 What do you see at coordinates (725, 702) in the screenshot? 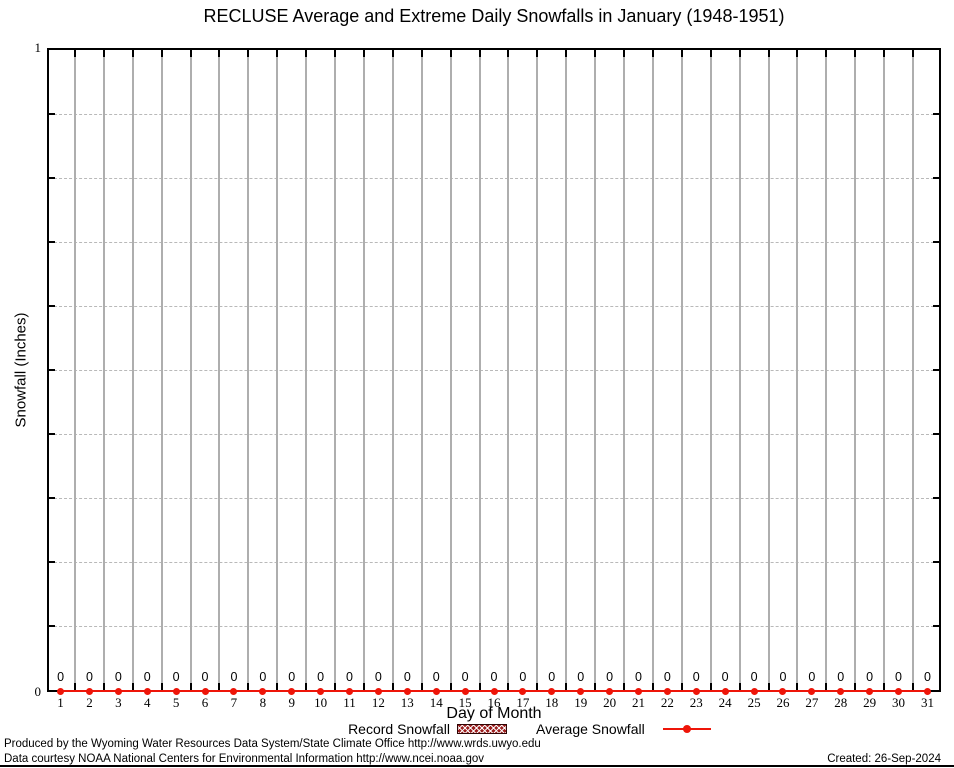
I see `x-tick-label: 24` at bounding box center [725, 702].